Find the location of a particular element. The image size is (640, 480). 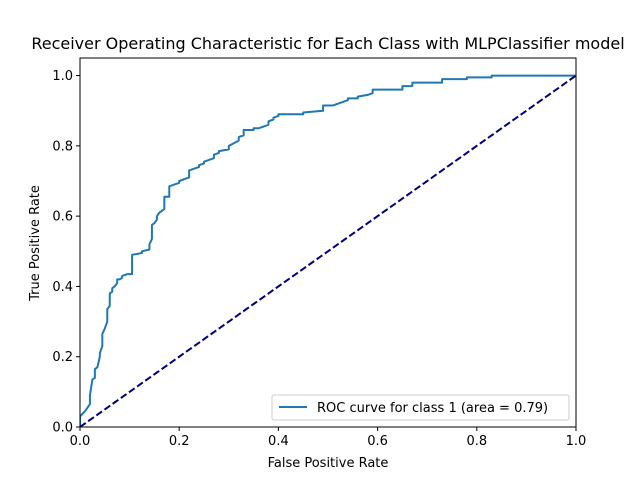

y-tick-label: 1.0 is located at coordinates (62, 76).